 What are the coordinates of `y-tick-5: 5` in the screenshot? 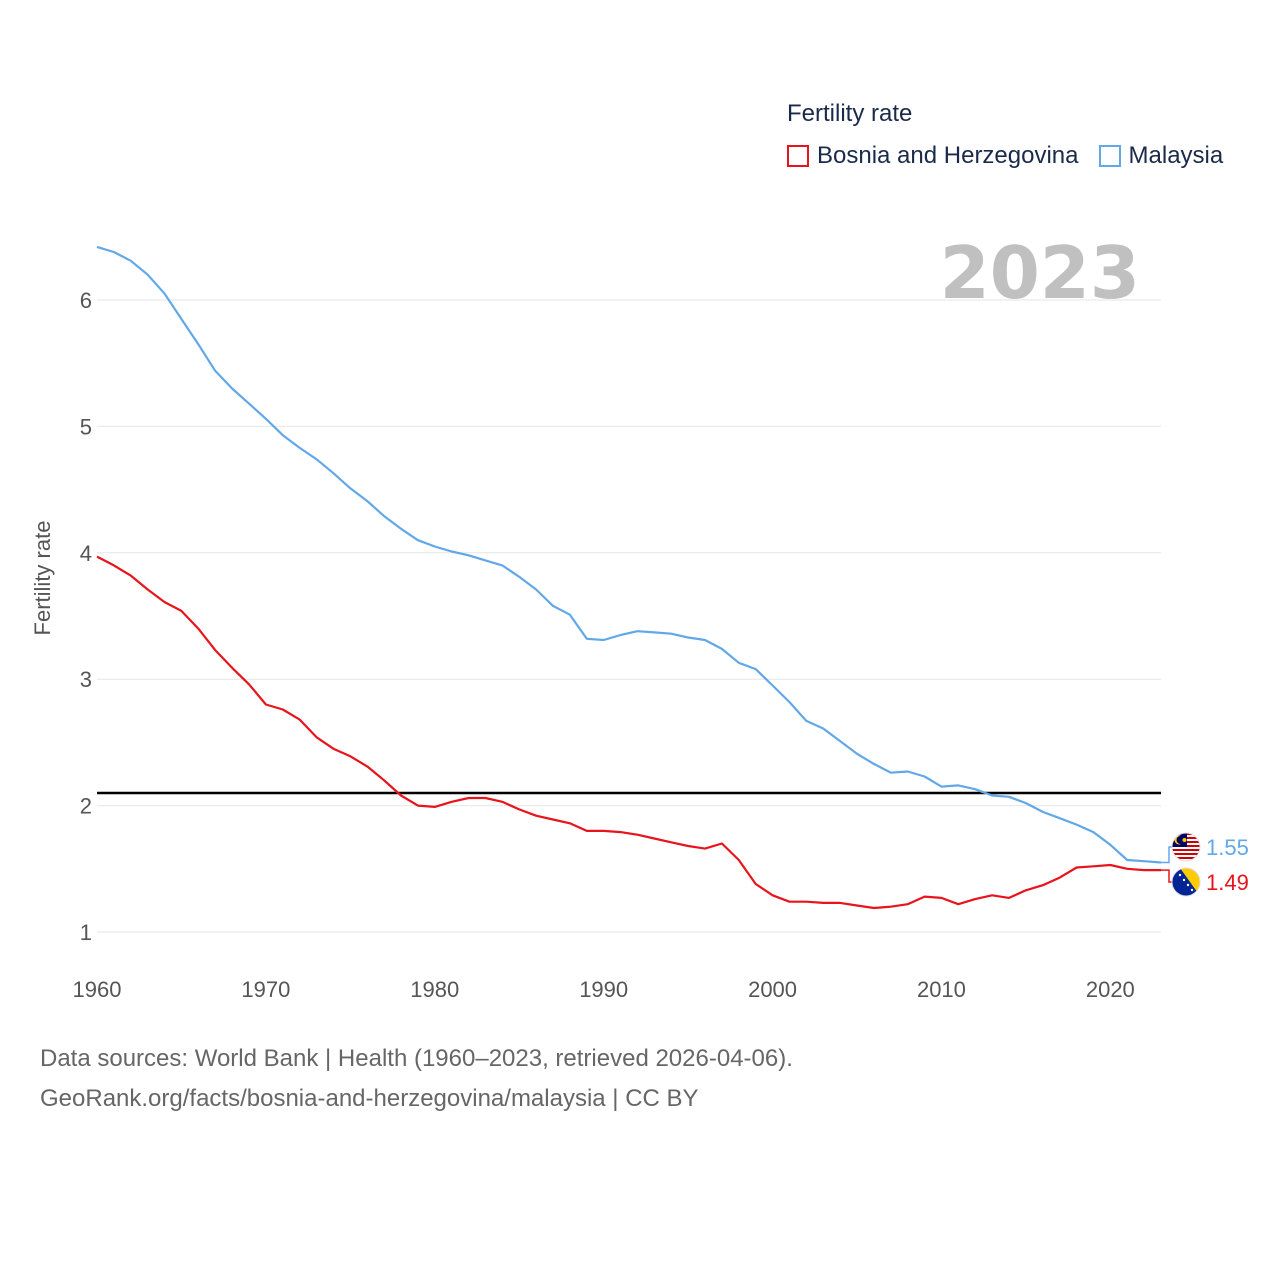 It's located at (86, 426).